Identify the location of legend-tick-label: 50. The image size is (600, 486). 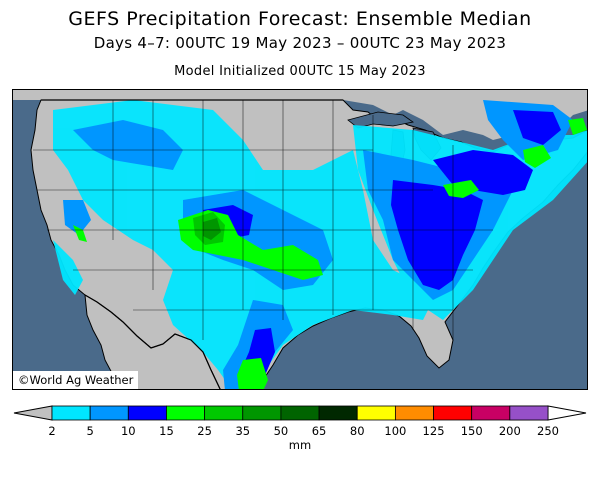
(281, 431).